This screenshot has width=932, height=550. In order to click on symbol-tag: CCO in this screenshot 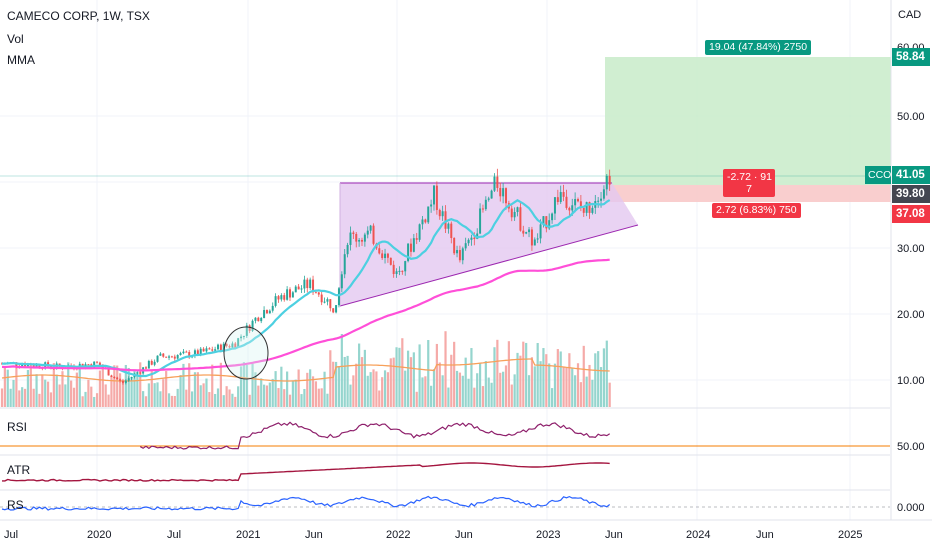, I will do `click(878, 175)`.